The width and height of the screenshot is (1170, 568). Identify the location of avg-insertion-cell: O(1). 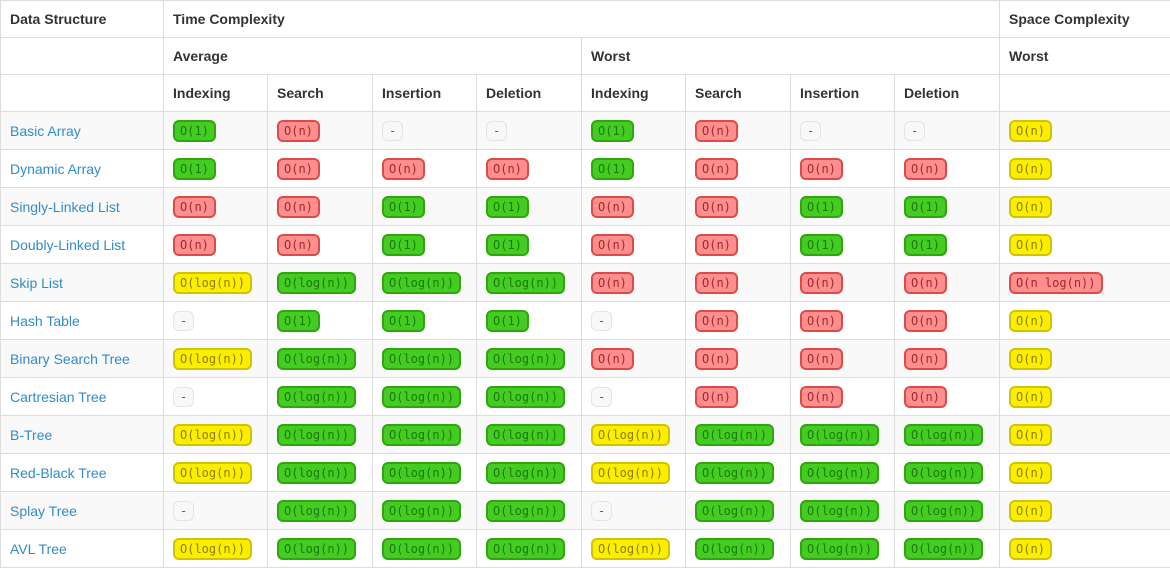
(424, 244).